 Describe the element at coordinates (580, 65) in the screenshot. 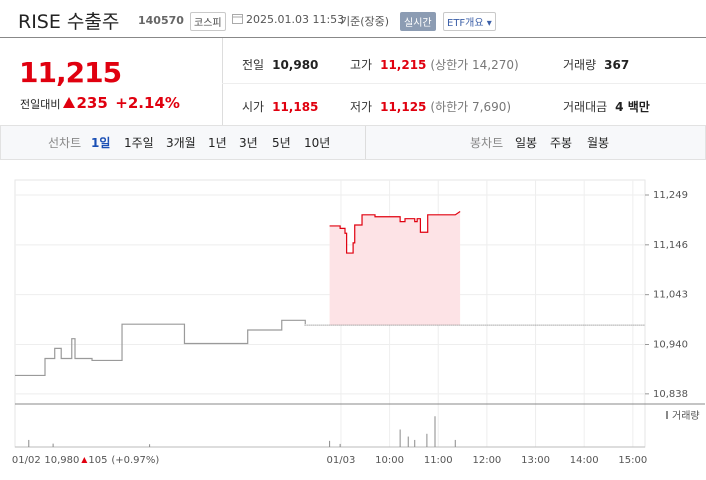

I see `summary-label: 거래량` at that location.